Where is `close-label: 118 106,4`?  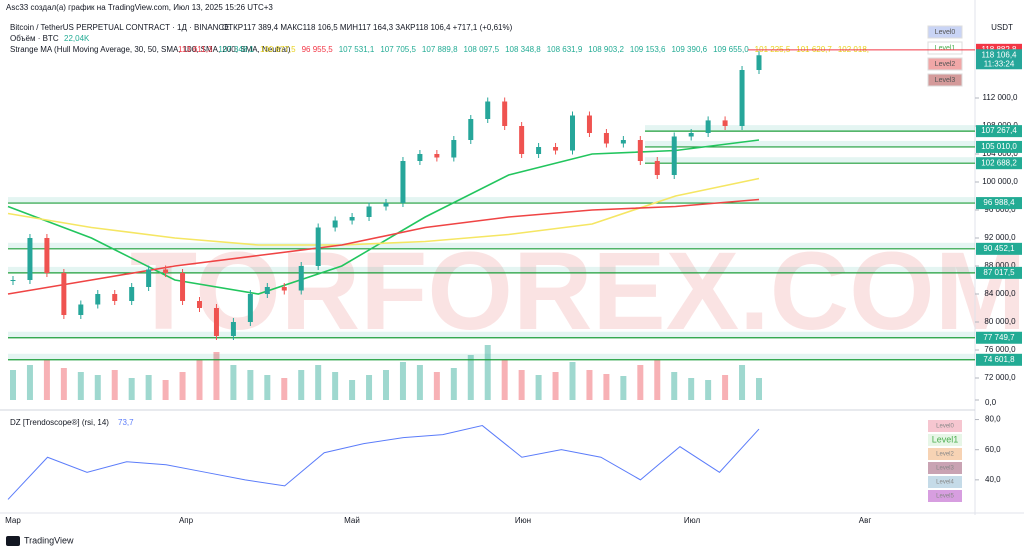
close-label: 118 106,4 is located at coordinates (1000, 54).